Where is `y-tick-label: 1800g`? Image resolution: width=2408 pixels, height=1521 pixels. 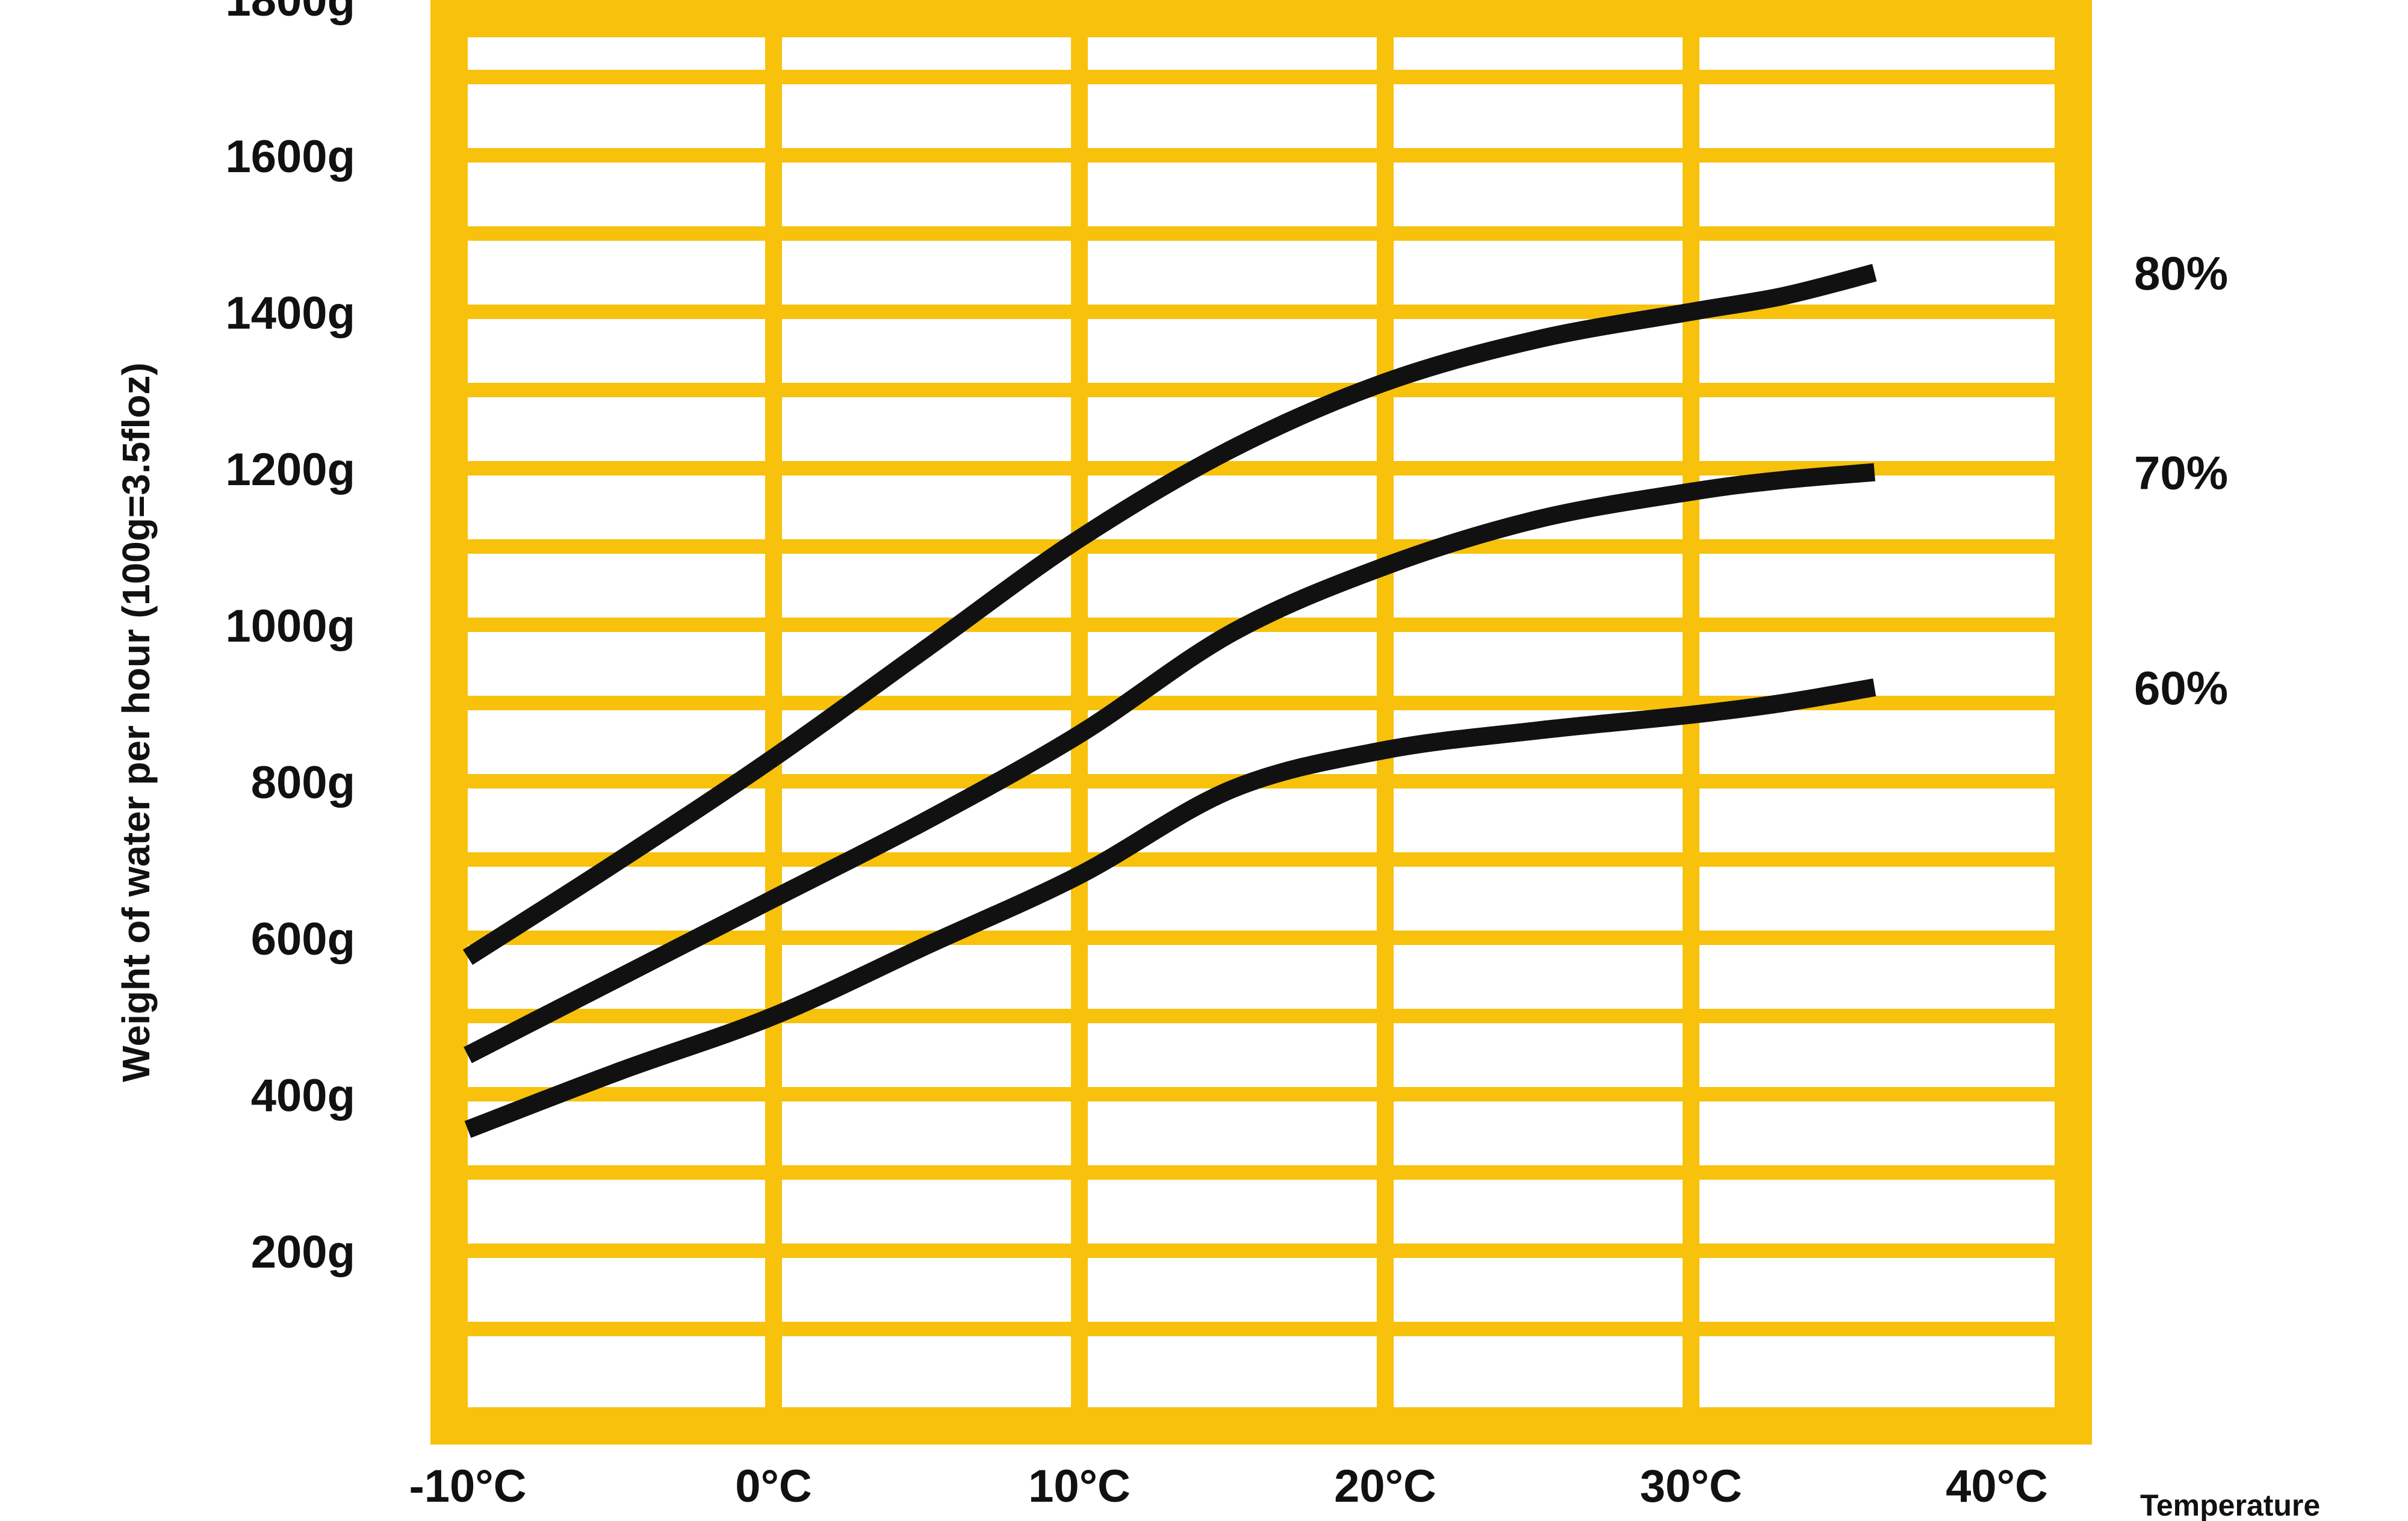 y-tick-label: 1800g is located at coordinates (291, 13).